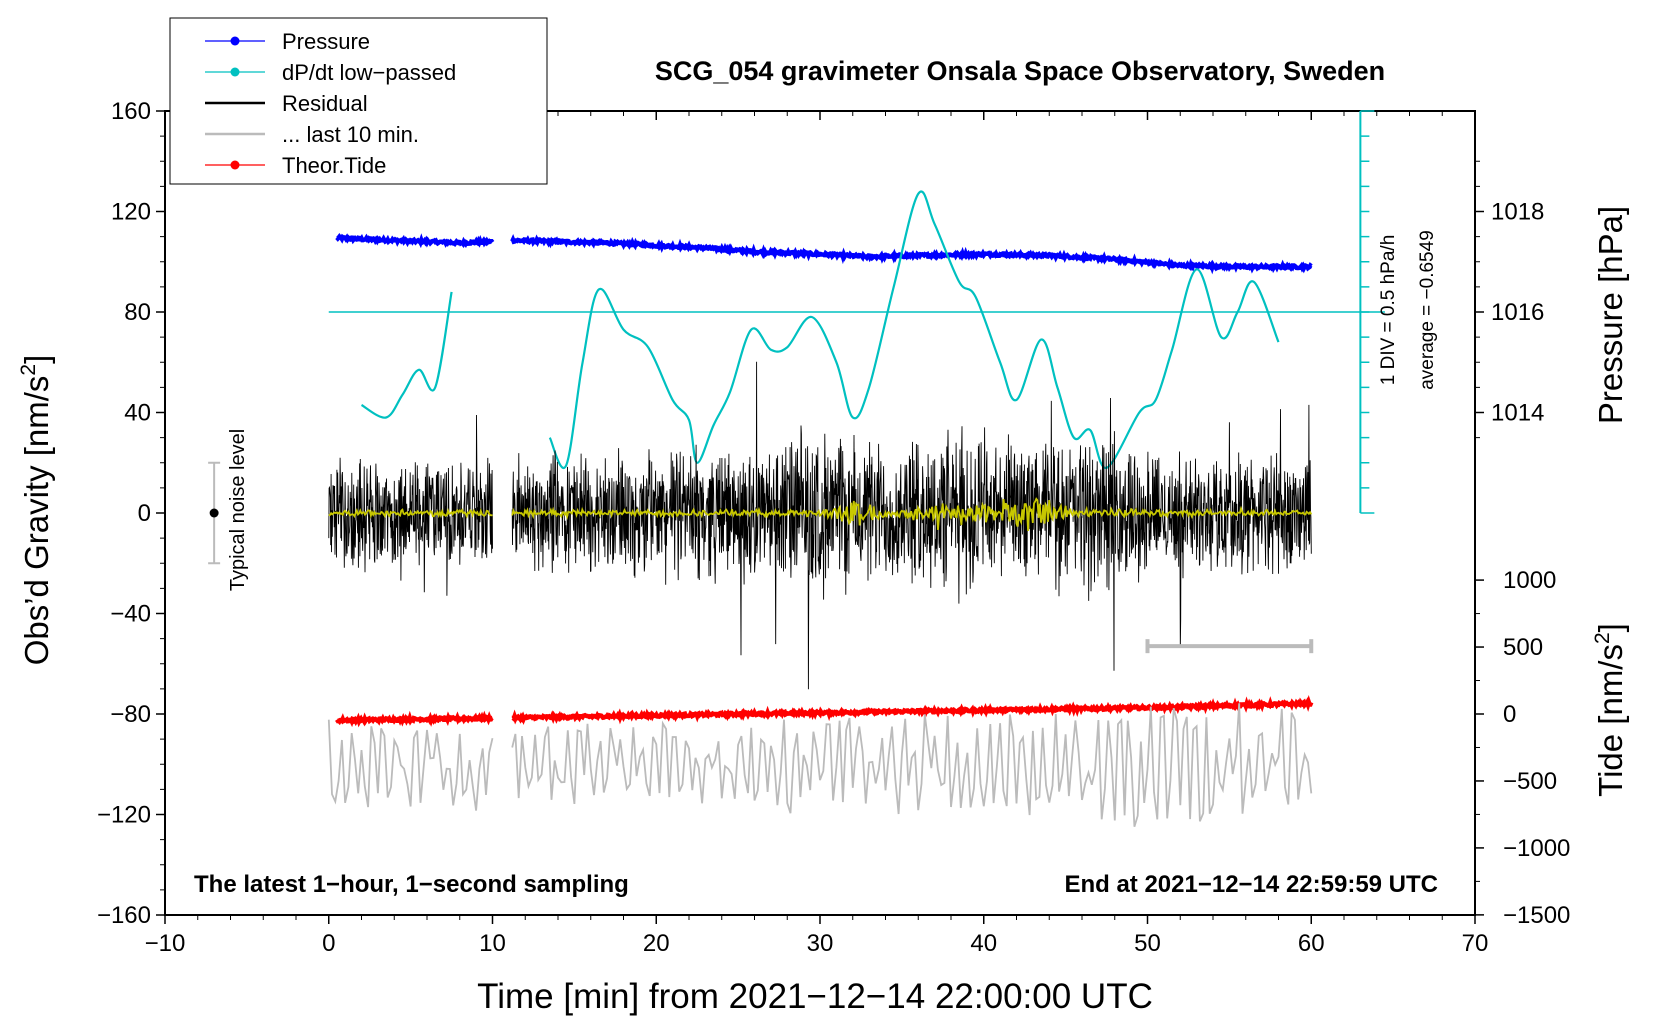  I want to click on legend-box, so click(358, 101).